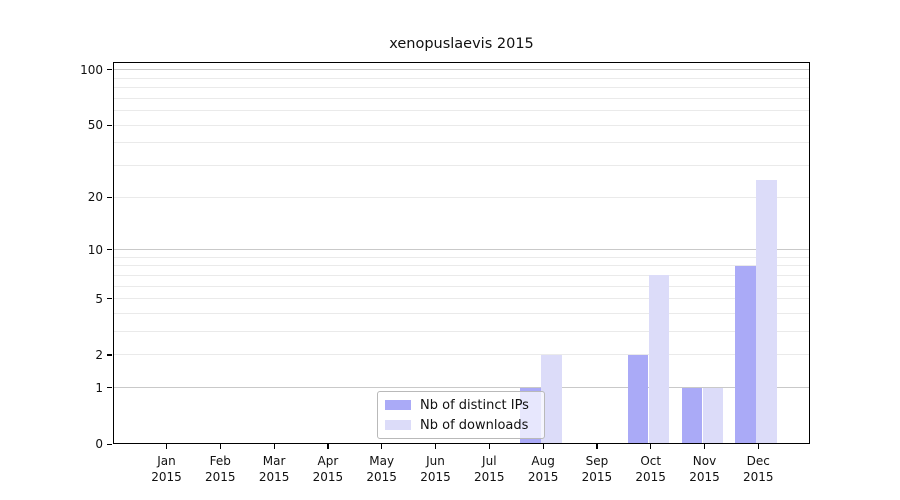  I want to click on legend-label-distinct-ips: Nb of distinct IPs, so click(474, 405).